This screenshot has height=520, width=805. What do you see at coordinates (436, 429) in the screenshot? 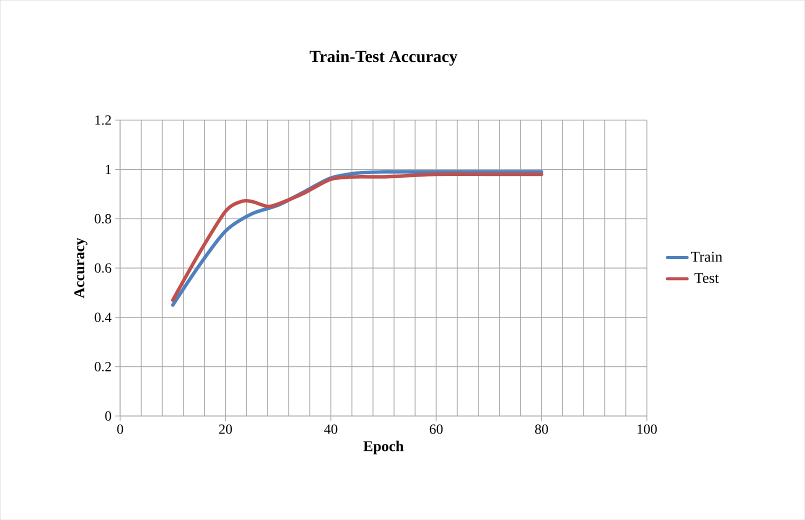
I see `x-tick-label: 60` at bounding box center [436, 429].